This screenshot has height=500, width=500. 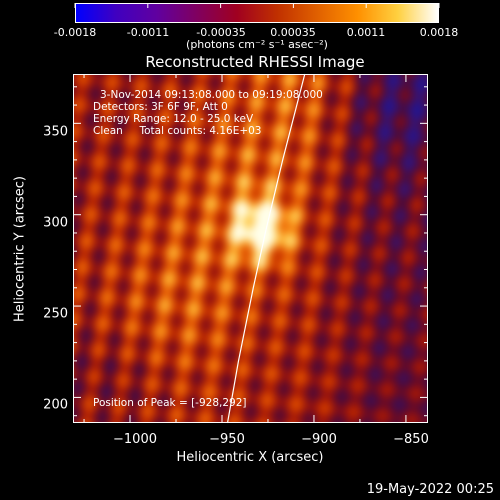 I want to click on time-range-annotation: 3-Nov-2014 09:13:08.000 to 09:19:08.000, so click(x=211, y=95).